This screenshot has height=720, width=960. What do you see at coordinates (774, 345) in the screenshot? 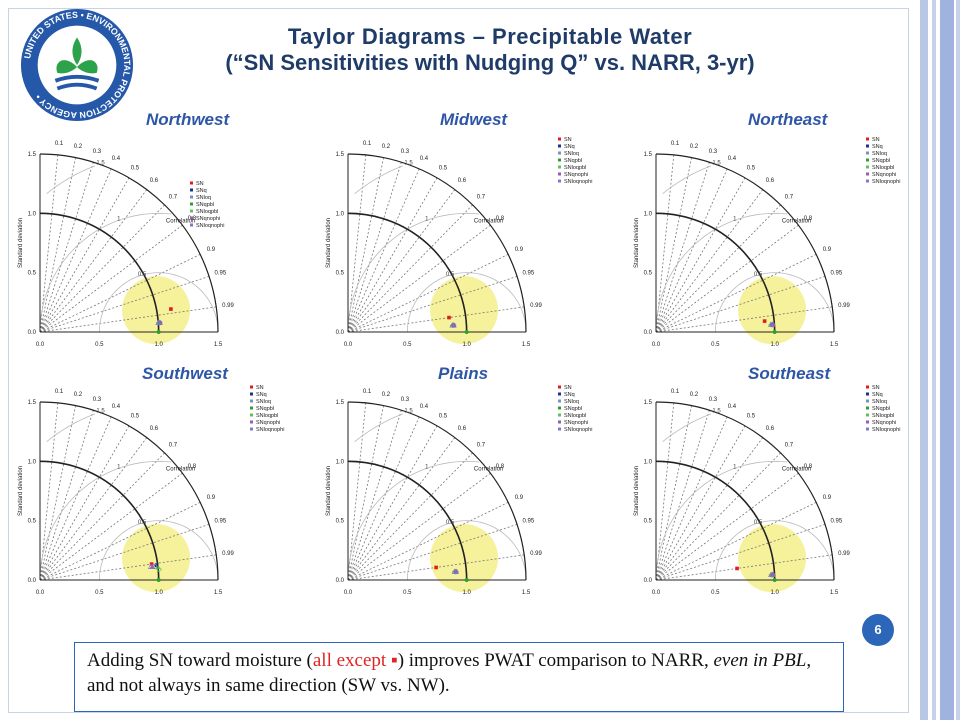
I see `x-tick-label: 1.0` at bounding box center [774, 345].